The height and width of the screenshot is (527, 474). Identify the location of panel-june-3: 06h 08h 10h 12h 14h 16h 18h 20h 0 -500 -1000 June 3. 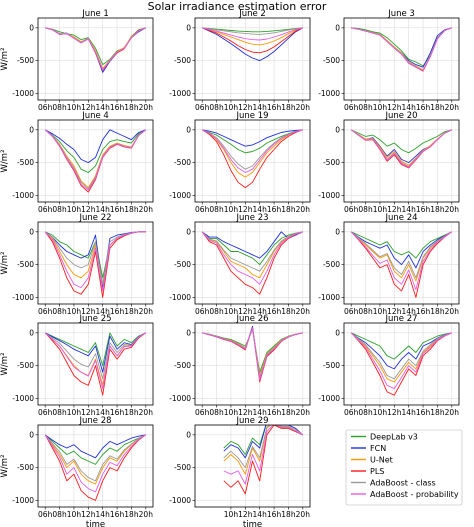
(389, 60).